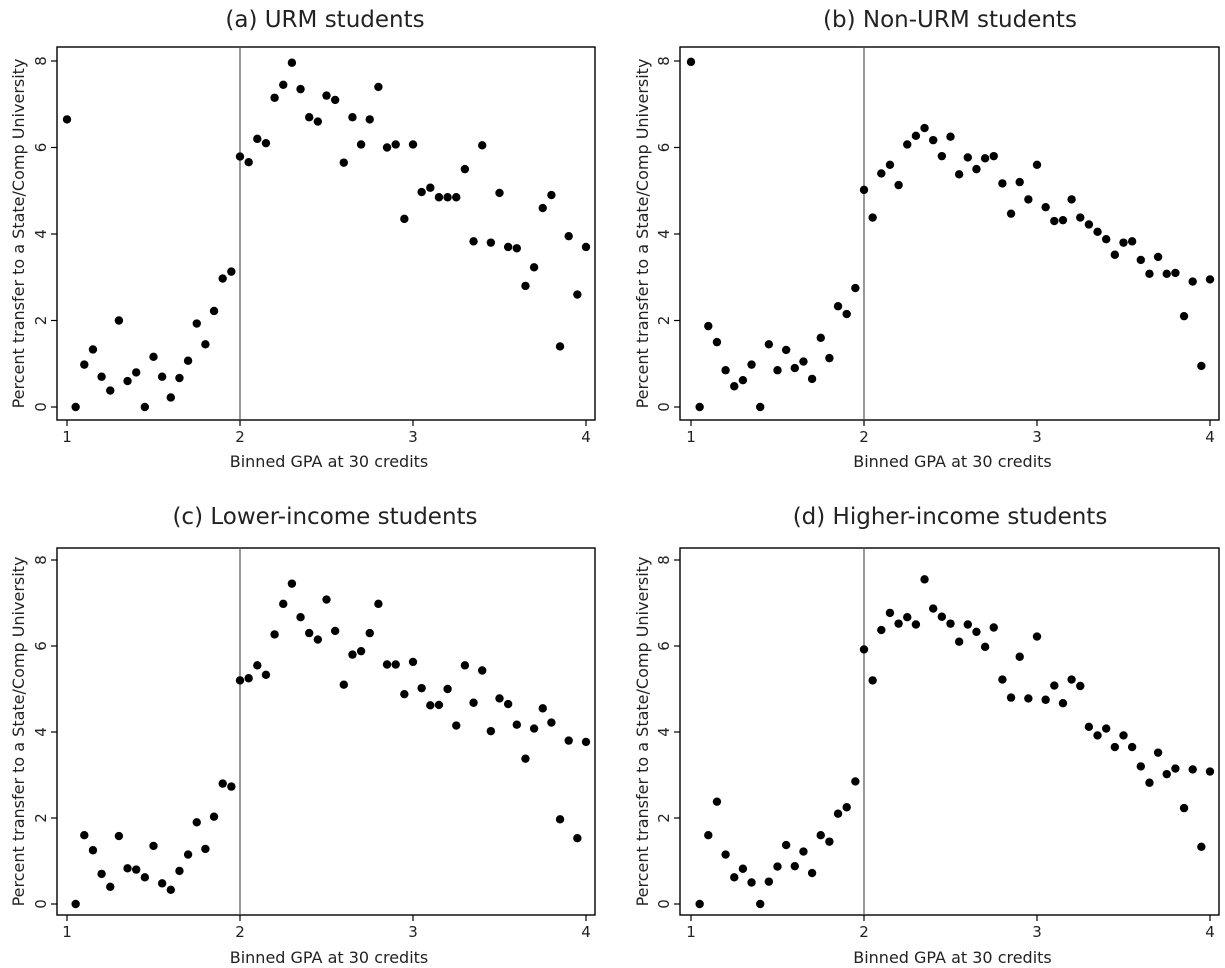 The height and width of the screenshot is (968, 1225). What do you see at coordinates (864, 437) in the screenshot?
I see `x-tick-label: 2` at bounding box center [864, 437].